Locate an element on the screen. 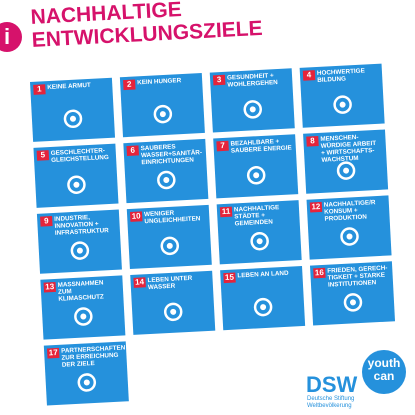 The height and width of the screenshot is (415, 415). goal-label: PARTNERSCHAFTEN ZUR ERREICHUNG DER ZIELE is located at coordinates (93, 356).